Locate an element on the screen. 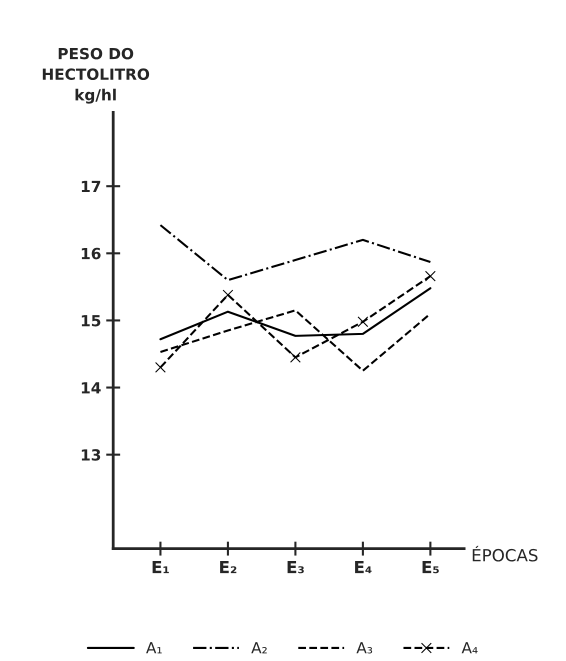  legend-label: A₄ is located at coordinates (470, 648).